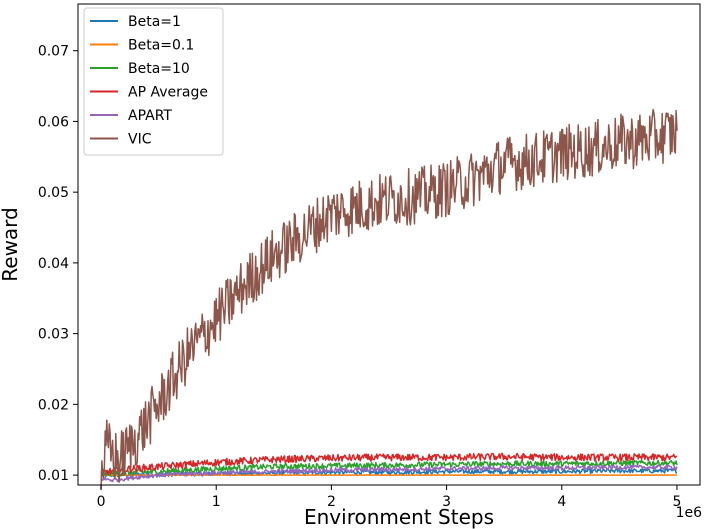 The height and width of the screenshot is (529, 706). Describe the element at coordinates (53, 122) in the screenshot. I see `y-tick-label: 0.06` at that location.